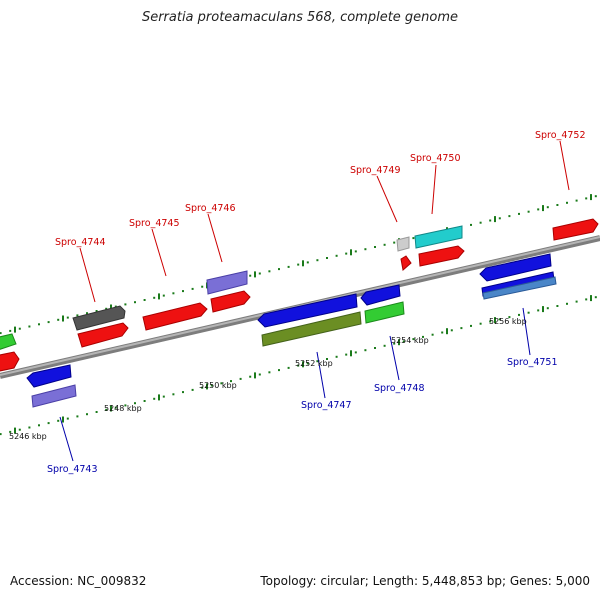 Image resolution: width=600 pixels, height=600 pixels. What do you see at coordinates (508, 321) in the screenshot?
I see `scale-label: 5256 kbp` at bounding box center [508, 321].